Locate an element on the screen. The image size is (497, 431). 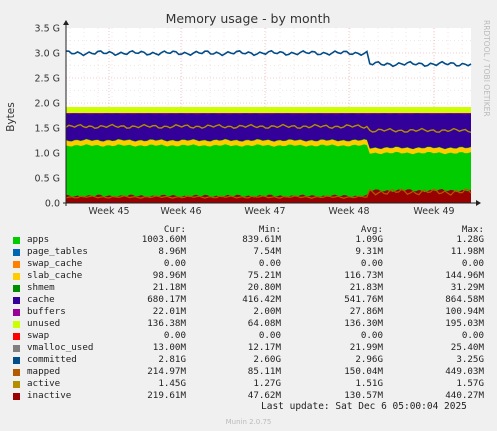
x-tick-label: Week 47 is located at coordinates (264, 211).